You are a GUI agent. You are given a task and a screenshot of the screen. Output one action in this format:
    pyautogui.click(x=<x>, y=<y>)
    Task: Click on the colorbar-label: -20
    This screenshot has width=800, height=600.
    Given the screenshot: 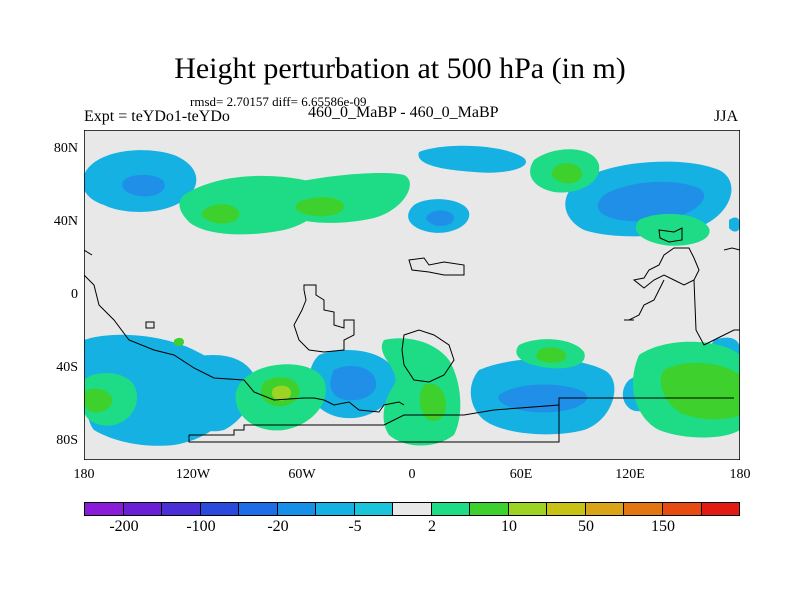 What is the action you would take?
    pyautogui.click(x=278, y=526)
    